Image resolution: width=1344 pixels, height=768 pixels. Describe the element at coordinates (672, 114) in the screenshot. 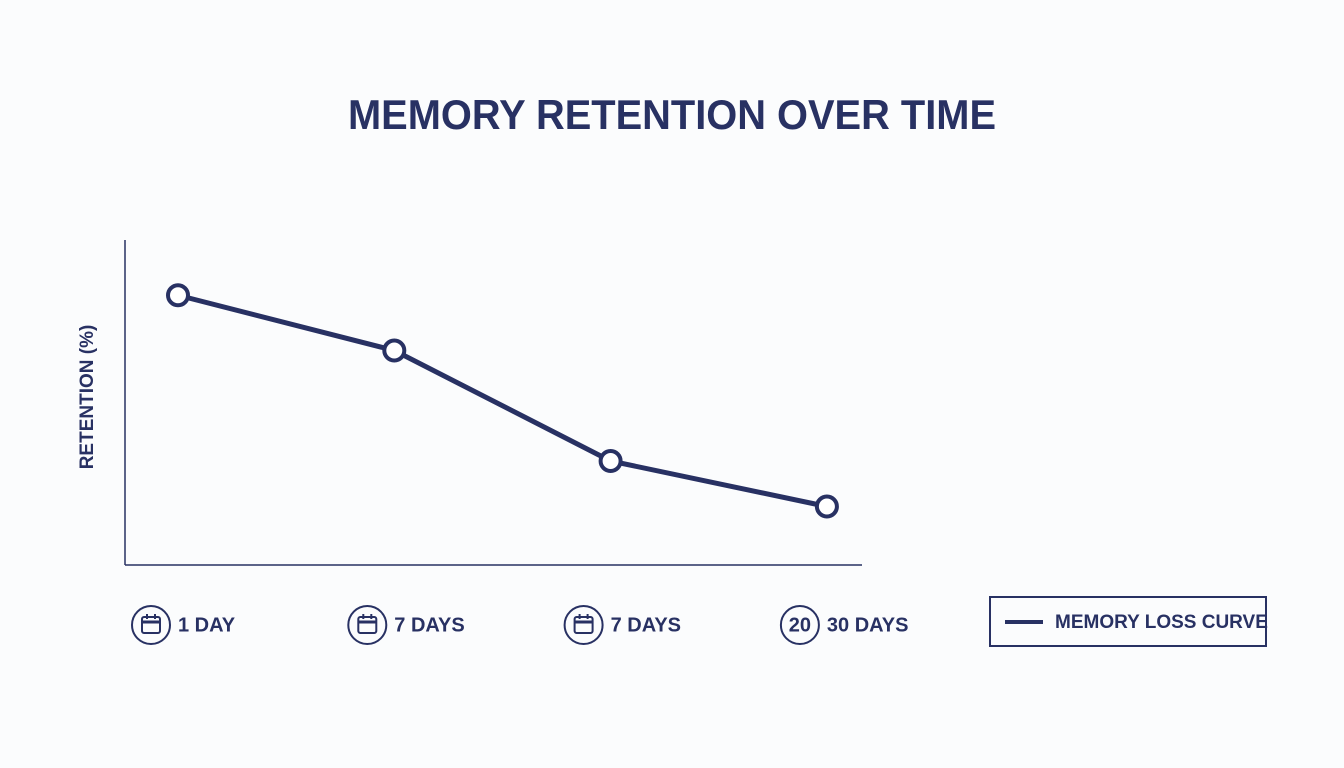

I see `chart-title: MEMORY RETENTION OVER TIME` at that location.